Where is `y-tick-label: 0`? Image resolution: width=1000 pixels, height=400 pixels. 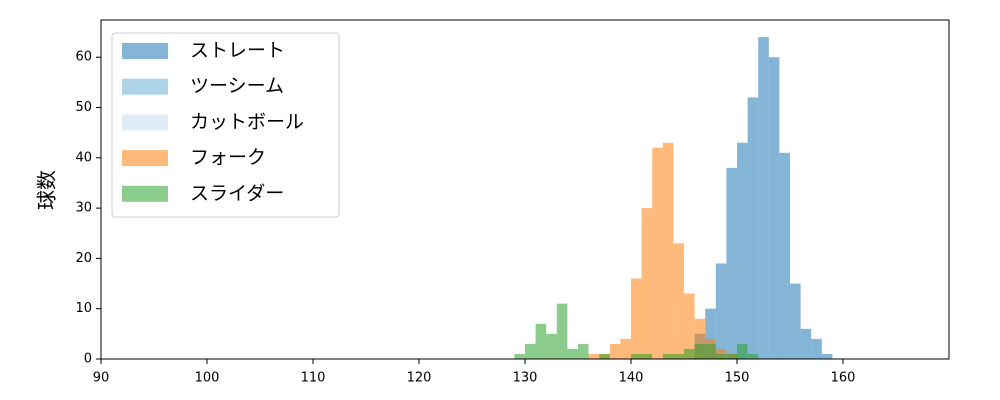 y-tick-label: 0 is located at coordinates (88, 359).